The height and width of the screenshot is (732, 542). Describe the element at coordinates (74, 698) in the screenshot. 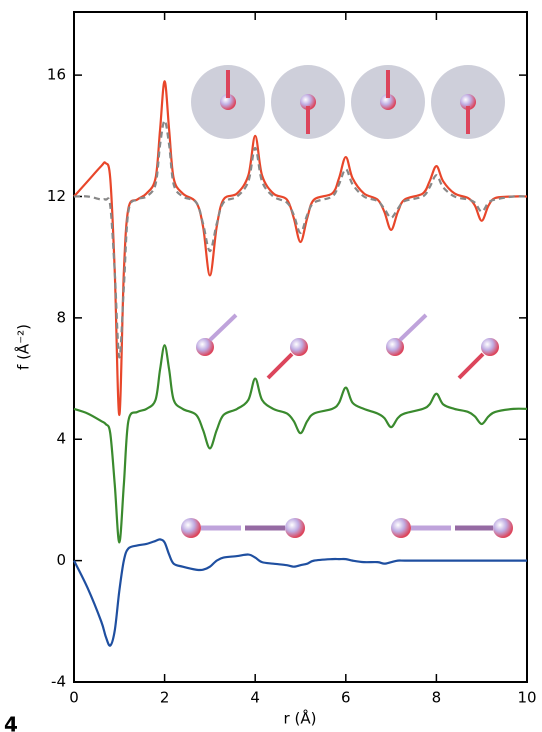

I see `x-tick-label: 0` at that location.